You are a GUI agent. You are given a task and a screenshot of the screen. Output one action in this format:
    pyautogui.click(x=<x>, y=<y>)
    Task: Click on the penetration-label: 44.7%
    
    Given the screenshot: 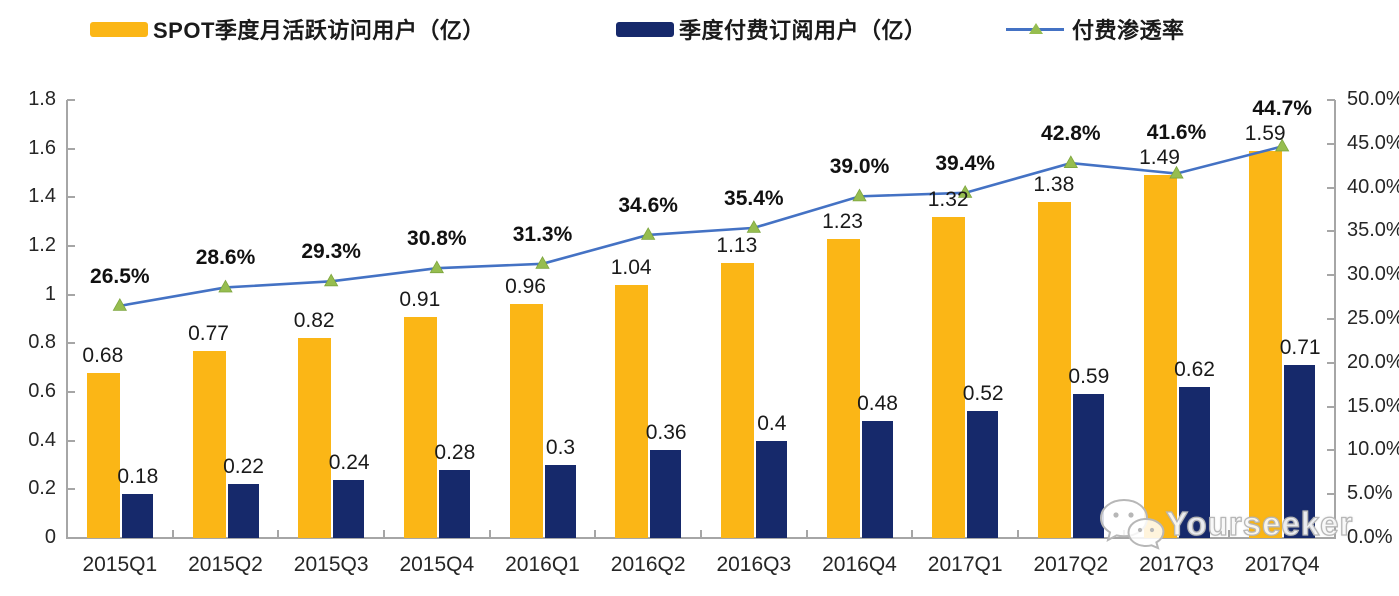 What is the action you would take?
    pyautogui.click(x=1282, y=109)
    